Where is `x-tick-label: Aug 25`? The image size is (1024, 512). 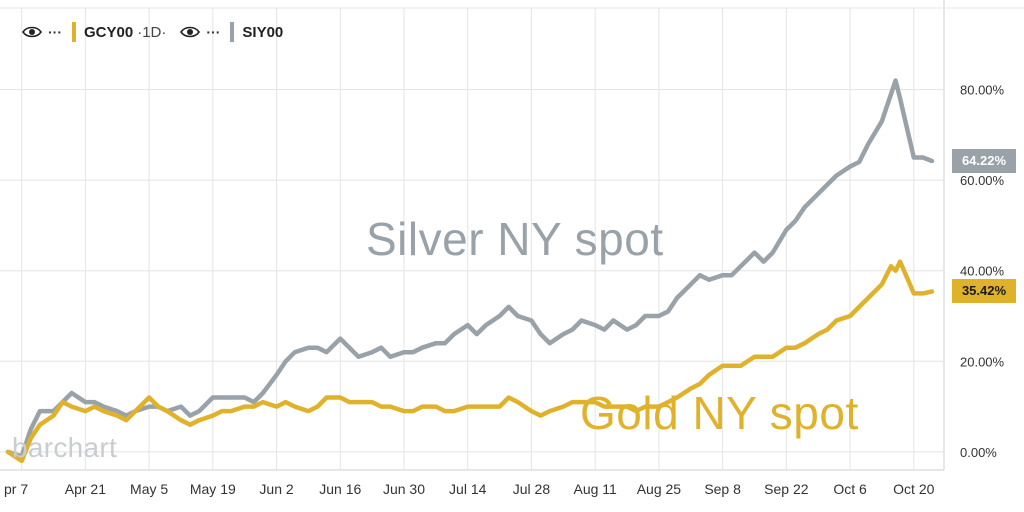 x-tick-label: Aug 25 is located at coordinates (659, 489).